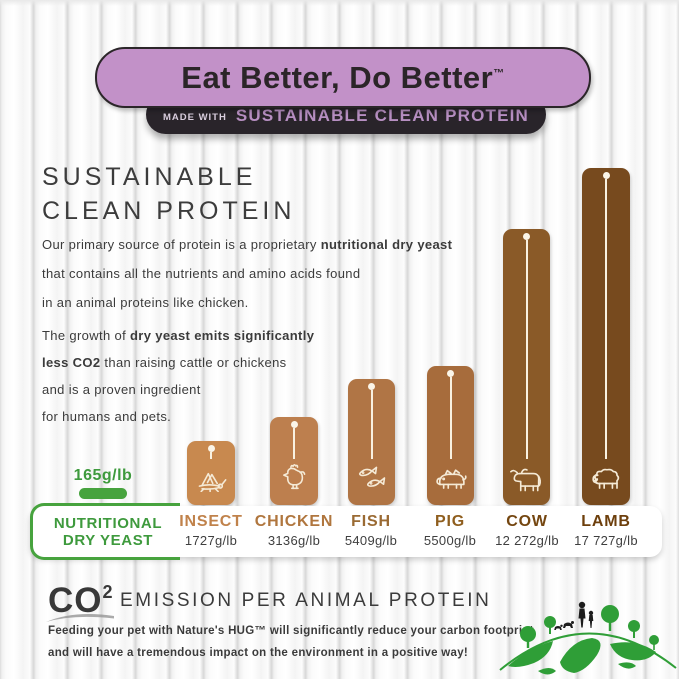  I want to click on bar-fish, so click(371, 442).